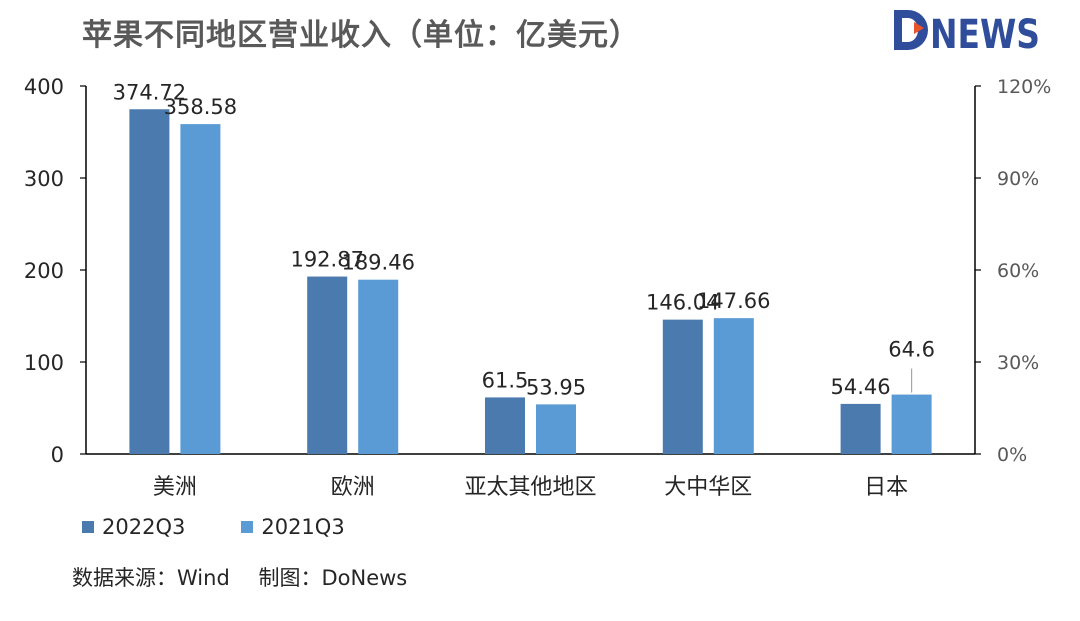 Image resolution: width=1080 pixels, height=621 pixels. What do you see at coordinates (733, 301) in the screenshot?
I see `data-label-1-3: 147.66` at bounding box center [733, 301].